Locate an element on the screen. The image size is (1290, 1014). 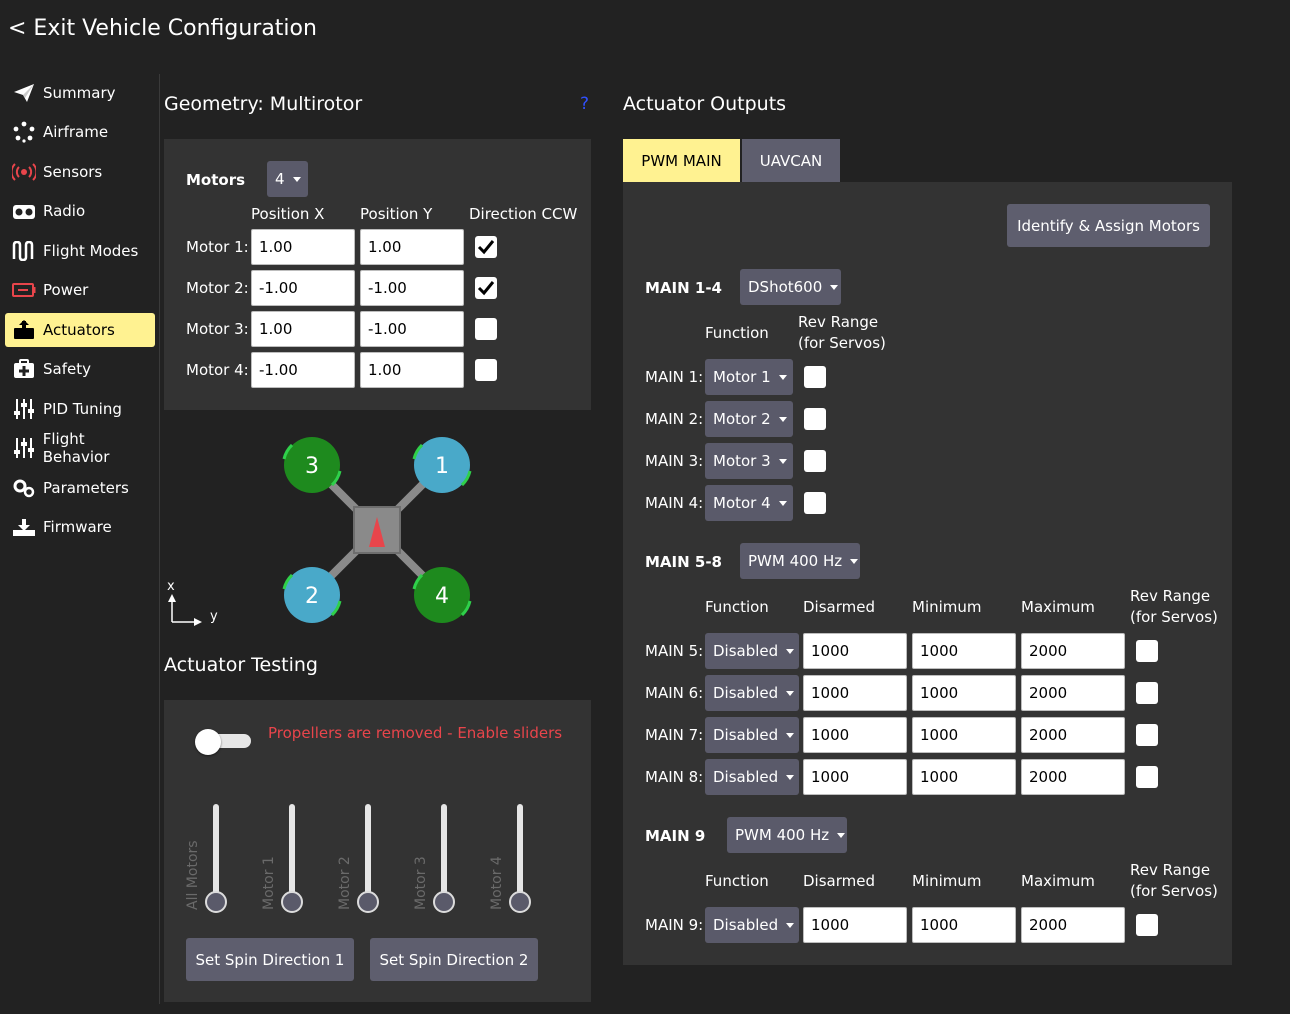
main-1-4-protocol-combo: DShot600 is located at coordinates (790, 287).